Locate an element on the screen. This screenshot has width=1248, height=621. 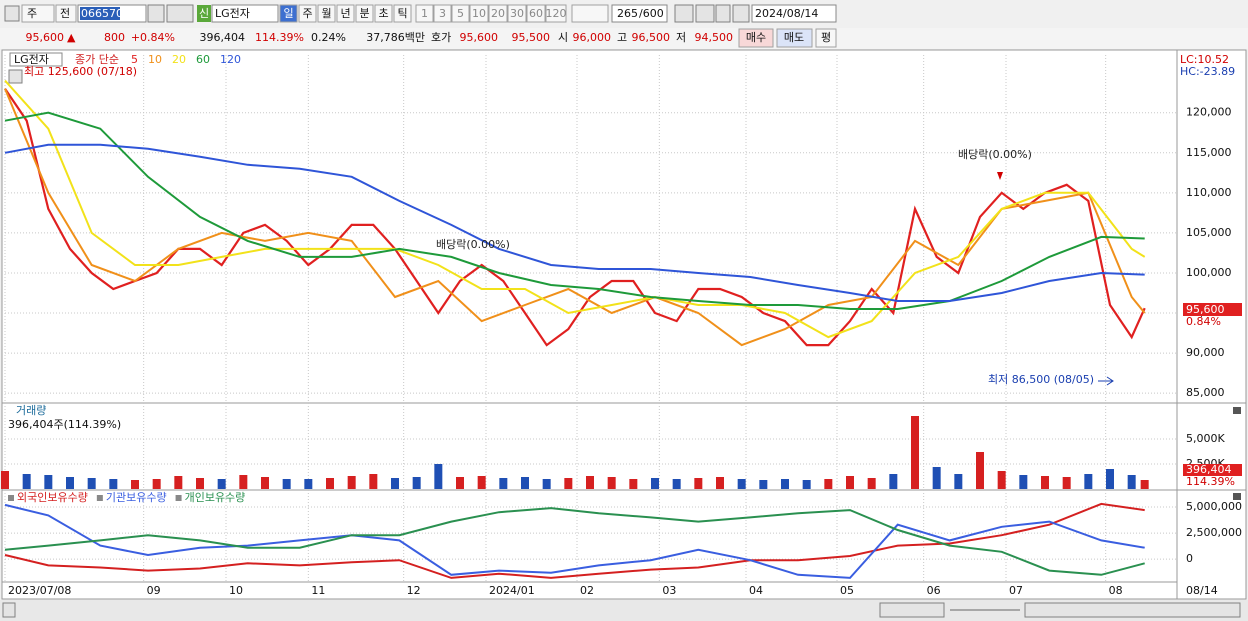
hc-label: HC:-23.89 is located at coordinates (1207, 71).